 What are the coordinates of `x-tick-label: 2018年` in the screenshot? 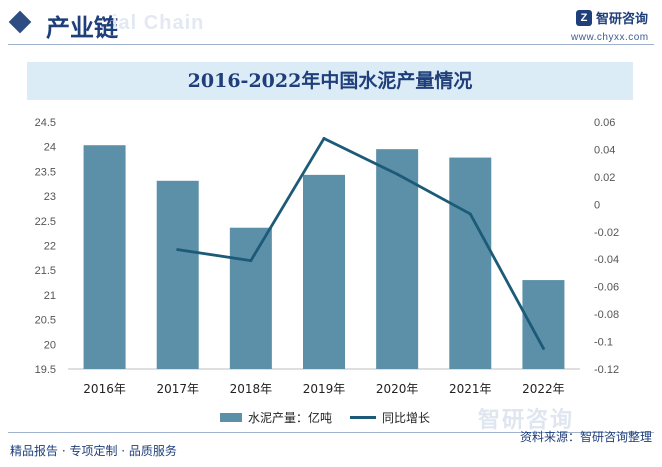 It's located at (251, 389).